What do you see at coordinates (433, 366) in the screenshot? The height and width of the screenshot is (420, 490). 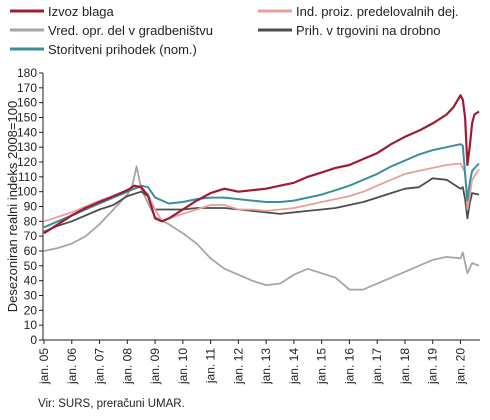 I see `x-tick-label: jan. 19` at bounding box center [433, 366].